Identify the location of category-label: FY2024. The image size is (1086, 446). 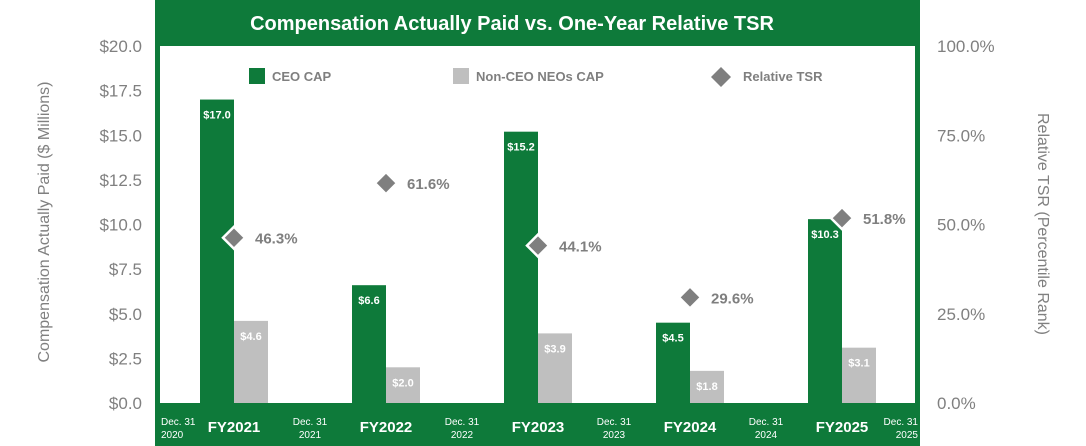
(690, 427).